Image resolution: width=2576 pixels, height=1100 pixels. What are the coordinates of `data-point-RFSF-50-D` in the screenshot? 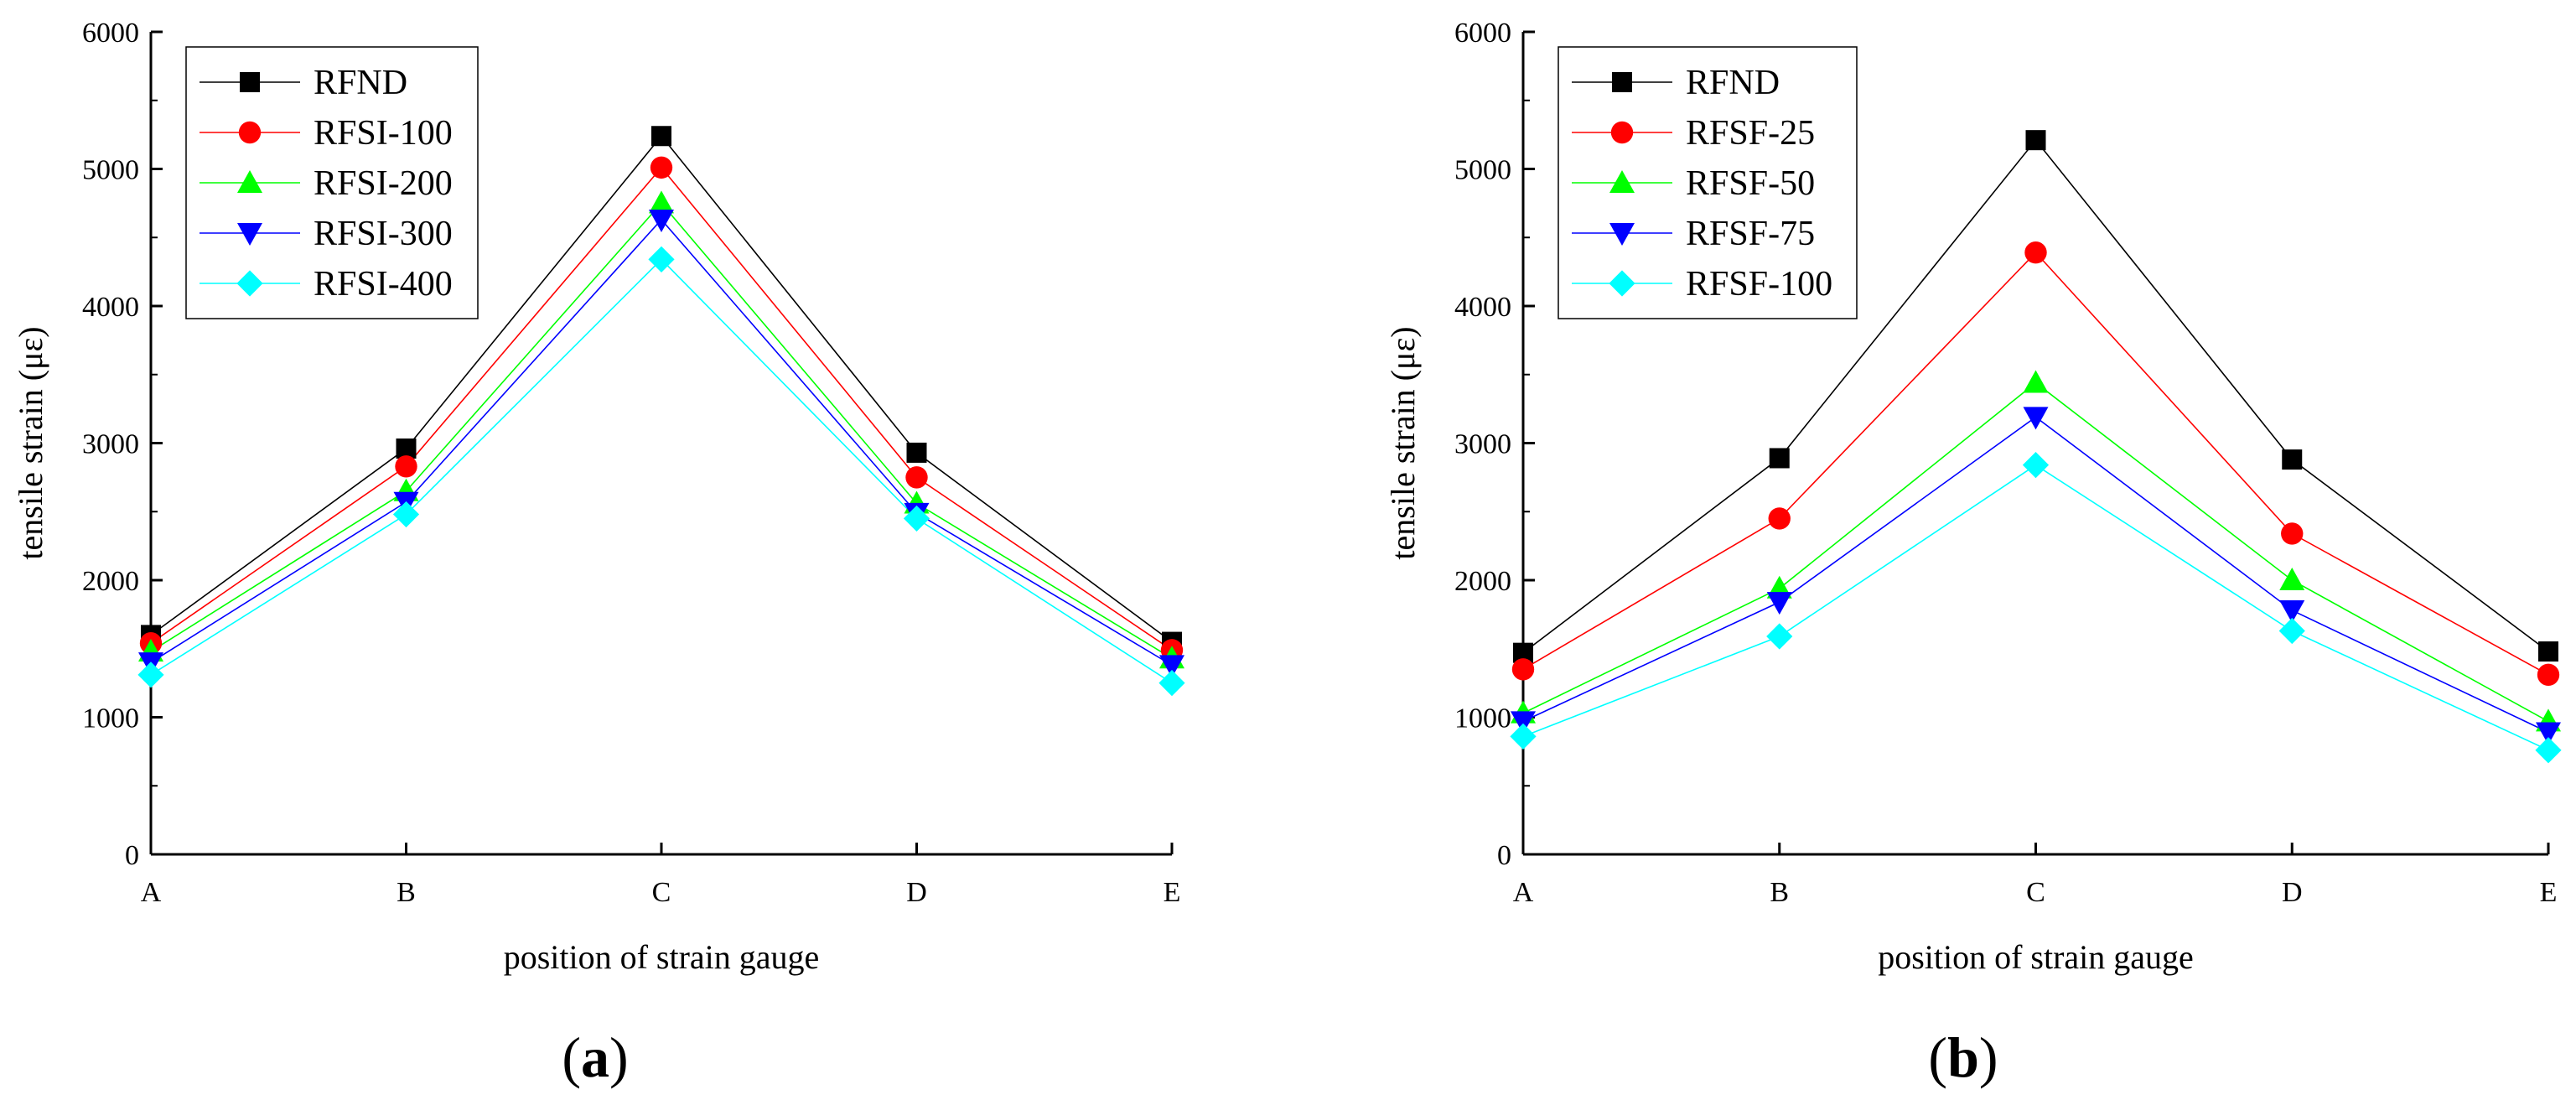 It's located at (2292, 579).